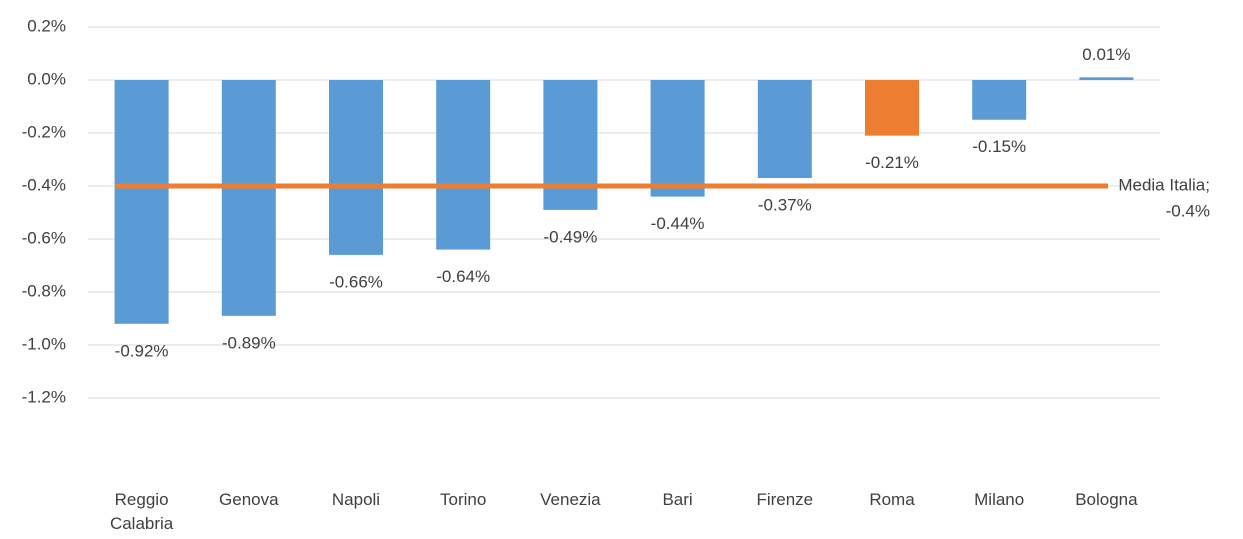 Image resolution: width=1243 pixels, height=539 pixels. What do you see at coordinates (1188, 210) in the screenshot?
I see `reference-label: -0.4%` at bounding box center [1188, 210].